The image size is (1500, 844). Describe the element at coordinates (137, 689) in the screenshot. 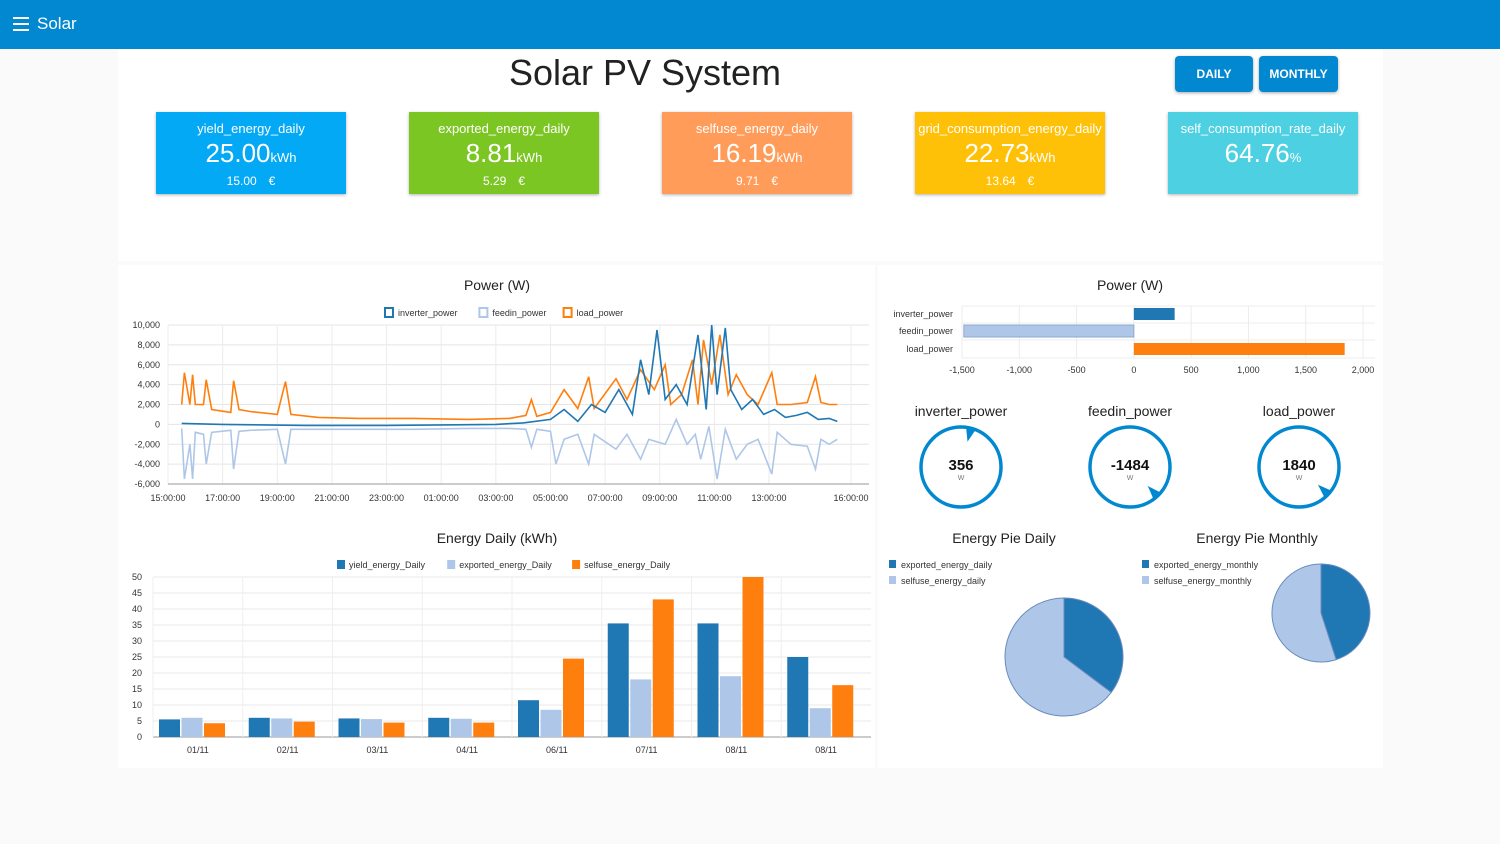

I see `y-tick-label: 15` at that location.